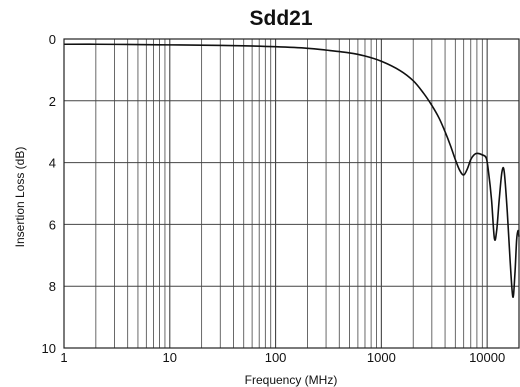 Image resolution: width=520 pixels, height=387 pixels. I want to click on x-tick-label-0: 1, so click(63, 357).